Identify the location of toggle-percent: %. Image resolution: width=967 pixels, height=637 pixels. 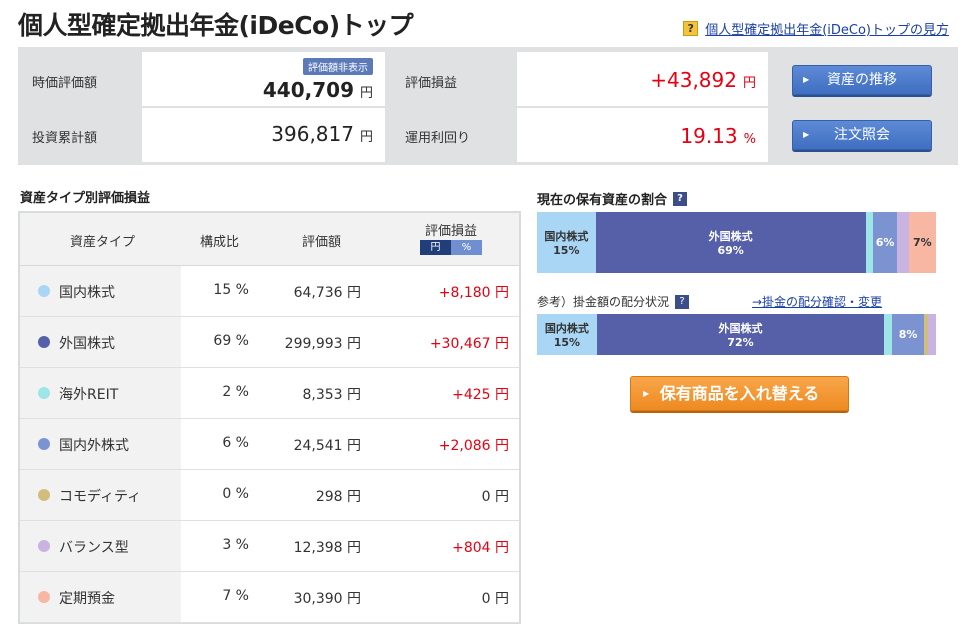
(466, 247).